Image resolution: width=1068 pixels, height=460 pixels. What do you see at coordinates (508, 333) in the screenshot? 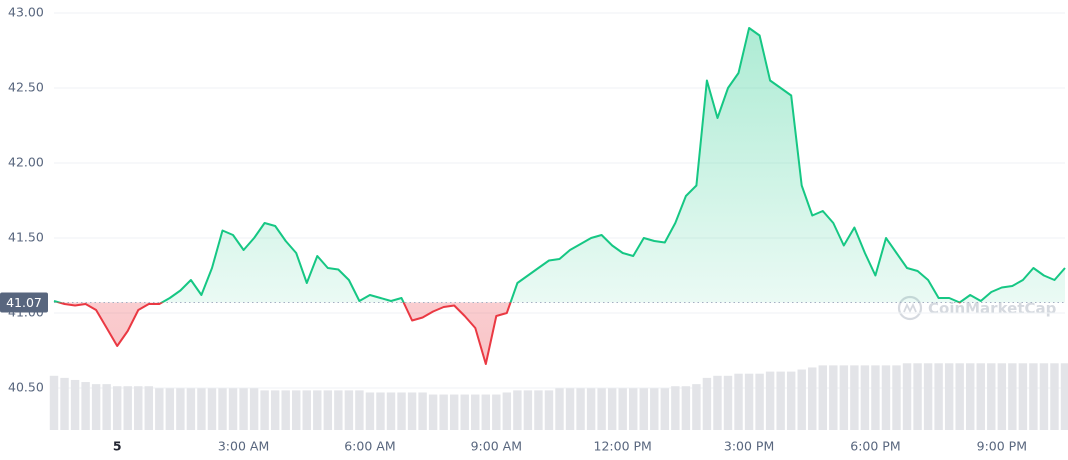
I see `price-line-down` at bounding box center [508, 333].